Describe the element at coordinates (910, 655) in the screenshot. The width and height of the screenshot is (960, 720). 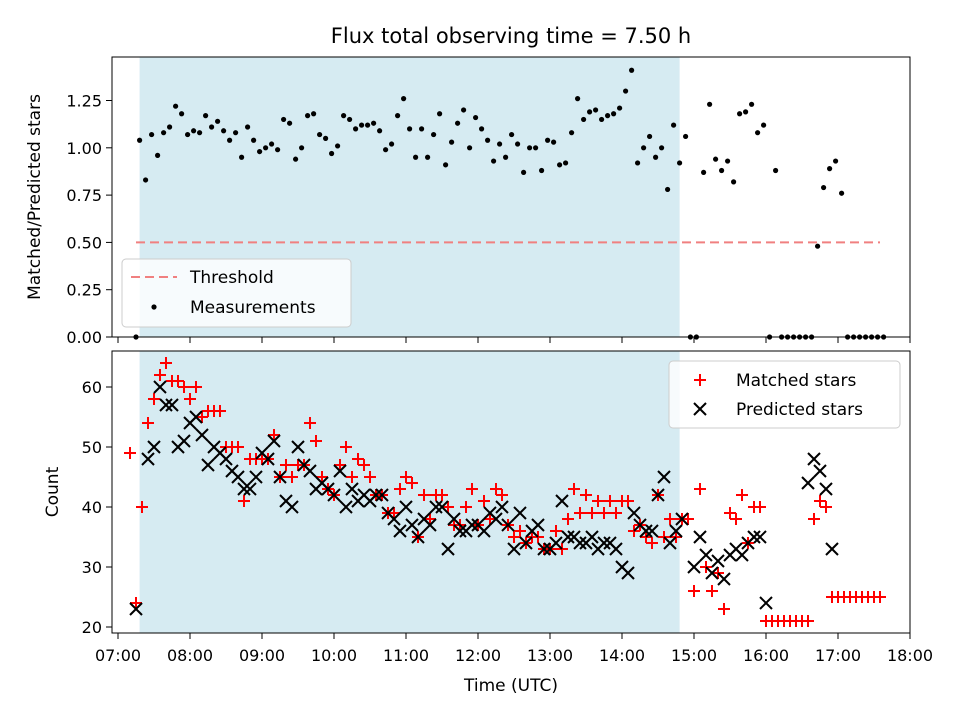
I see `x-tick-label: 18:00` at that location.